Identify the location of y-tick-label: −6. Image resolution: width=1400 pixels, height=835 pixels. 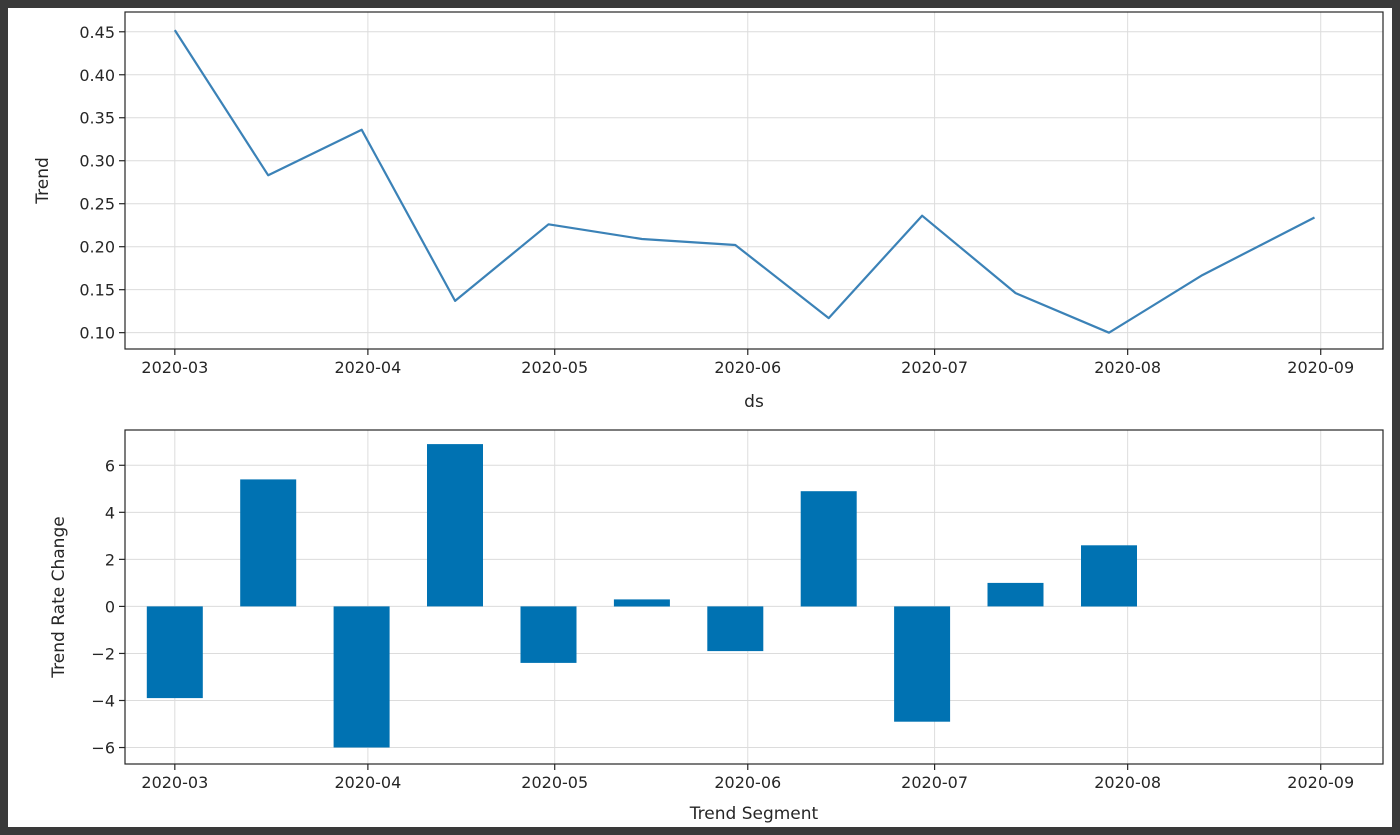
(103, 748).